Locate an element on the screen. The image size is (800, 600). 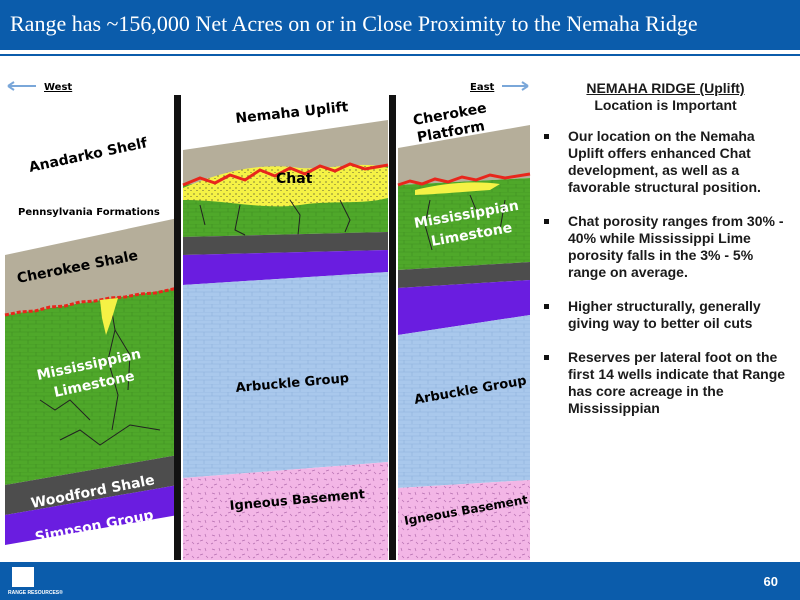
logo-text: RANGE RESOURCES® is located at coordinates (35, 593).